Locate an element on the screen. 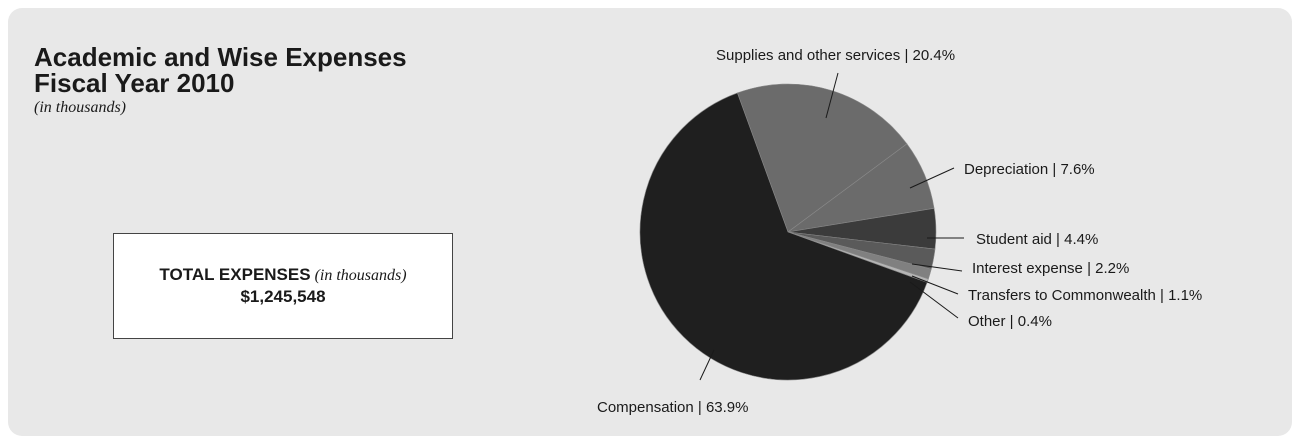 The height and width of the screenshot is (439, 1299). slice-label-supplies: Supplies and other services | 20.4% is located at coordinates (835, 55).